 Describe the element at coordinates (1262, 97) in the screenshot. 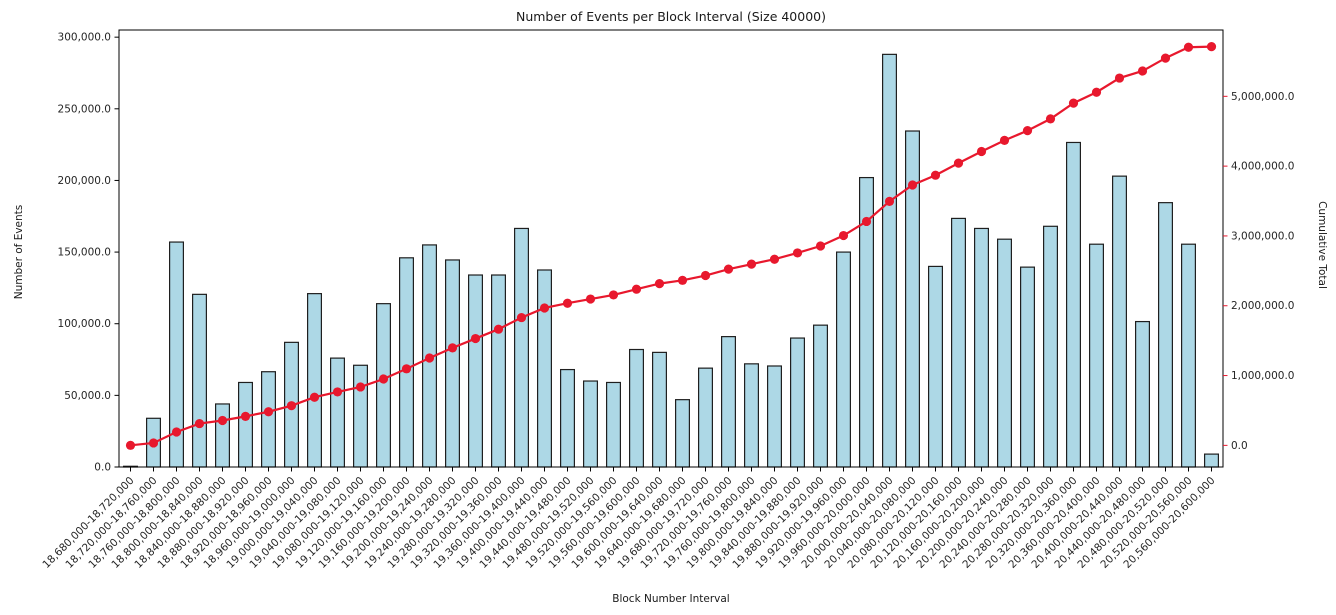

I see `right-tick-label: 5,000,000.0` at that location.